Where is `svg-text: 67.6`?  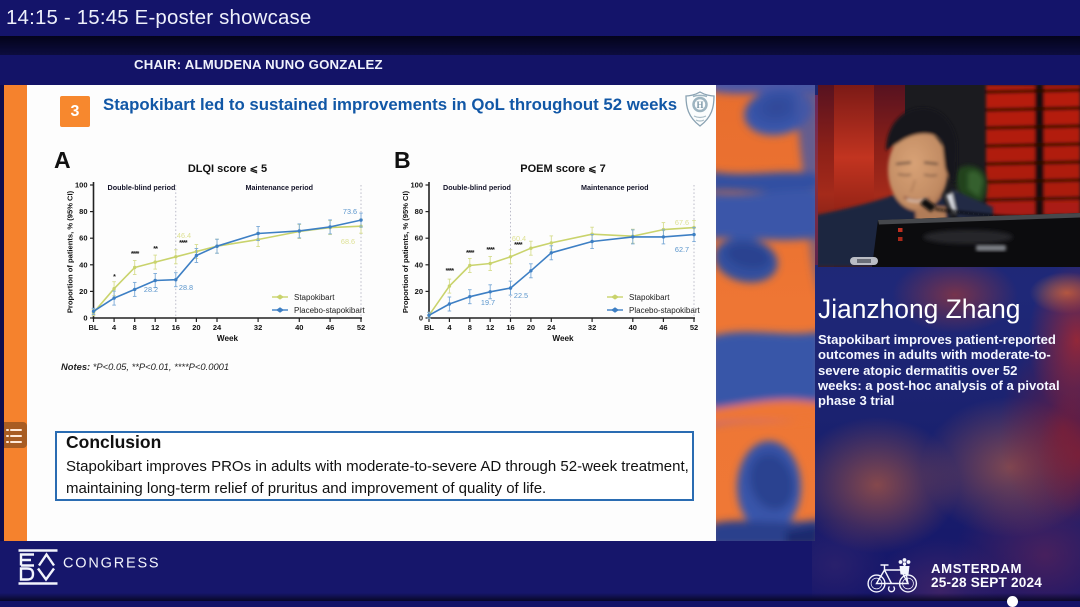
svg-text: 67.6 is located at coordinates (682, 222).